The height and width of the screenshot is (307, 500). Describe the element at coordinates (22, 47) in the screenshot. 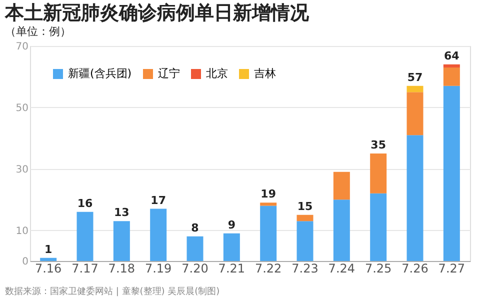

I see `y-tick-label: 70` at that location.